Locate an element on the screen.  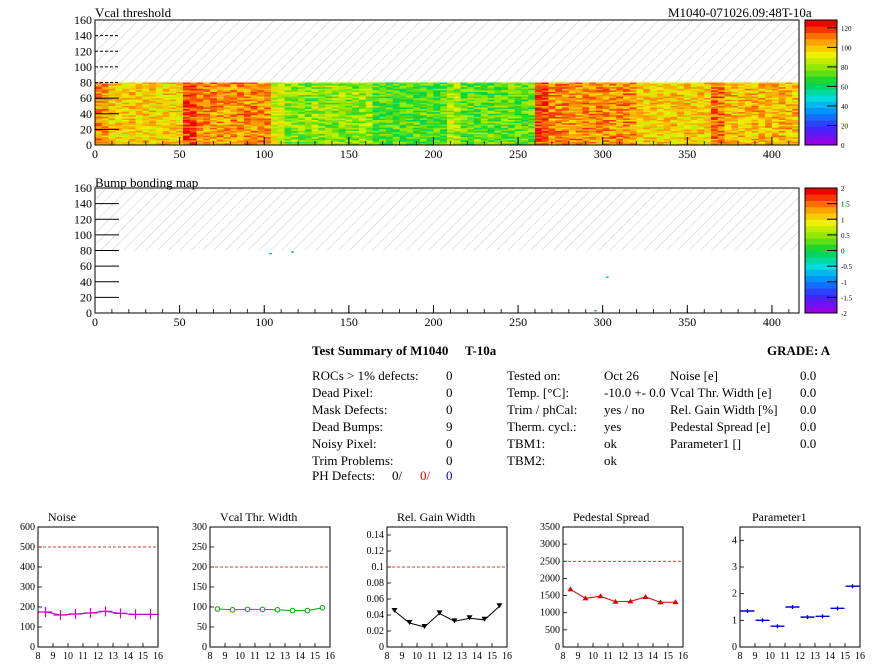
x-tick-label: 150 is located at coordinates (349, 322).